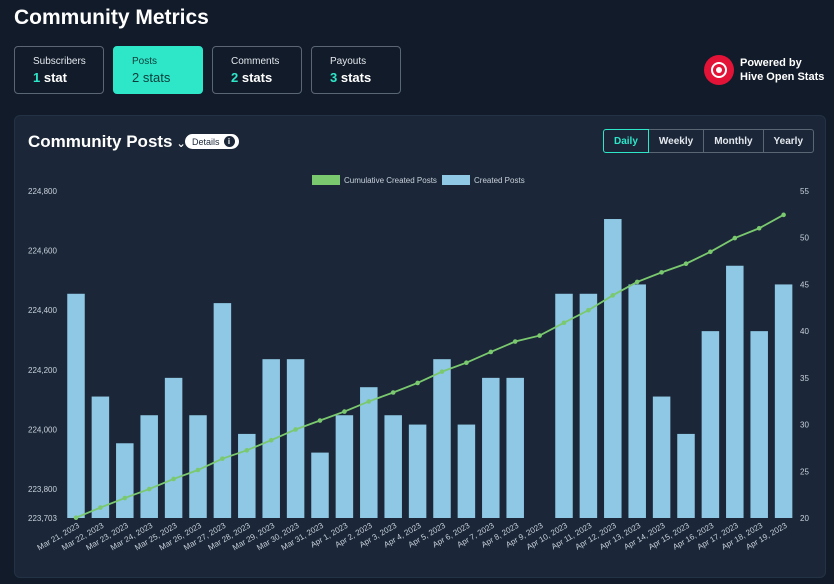 The width and height of the screenshot is (834, 584). What do you see at coordinates (719, 70) in the screenshot?
I see `hive-logo-icon` at bounding box center [719, 70].